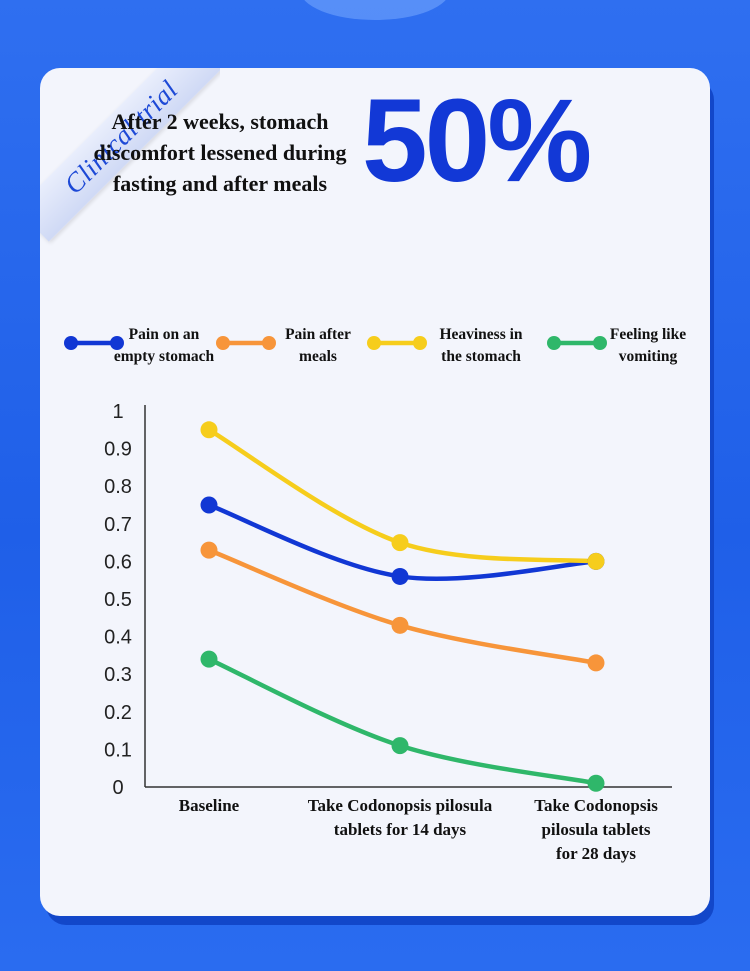 The image size is (750, 971). Describe the element at coordinates (209, 805) in the screenshot. I see `x-category-label-0: Baseline` at that location.